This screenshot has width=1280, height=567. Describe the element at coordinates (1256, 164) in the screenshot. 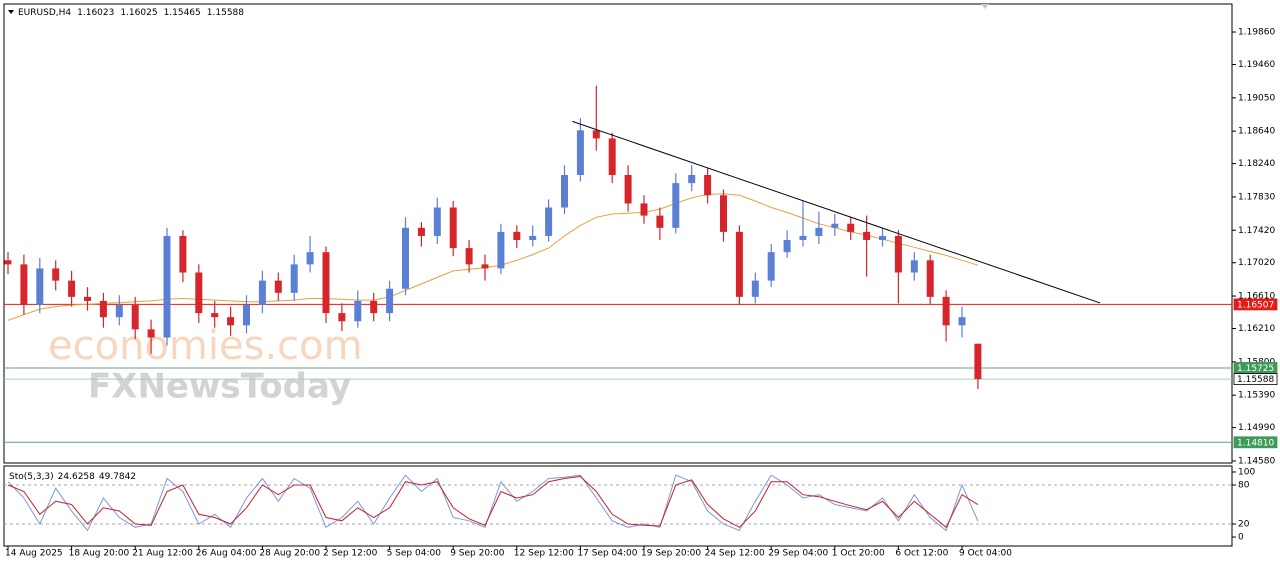

I see `y-tick-label: 1.18240` at that location.